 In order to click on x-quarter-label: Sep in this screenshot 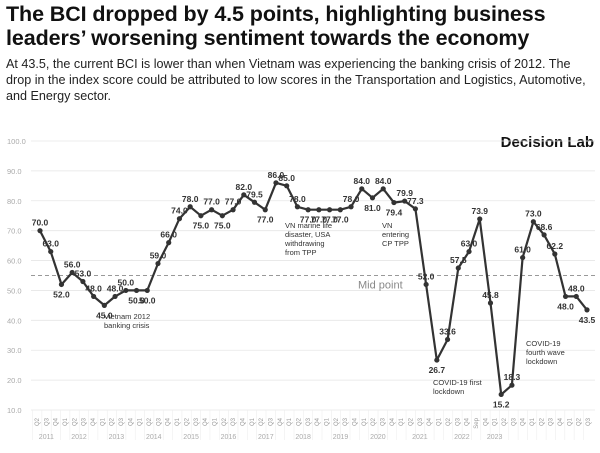, I will do `click(477, 422)`.